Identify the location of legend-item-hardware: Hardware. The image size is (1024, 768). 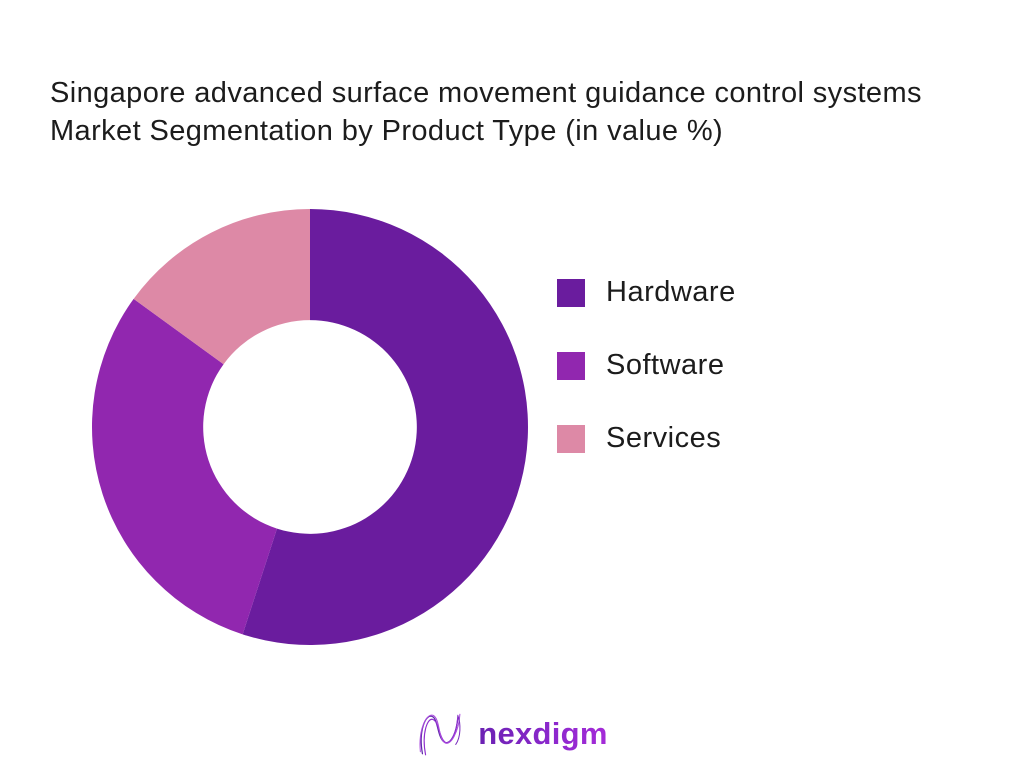
(646, 292).